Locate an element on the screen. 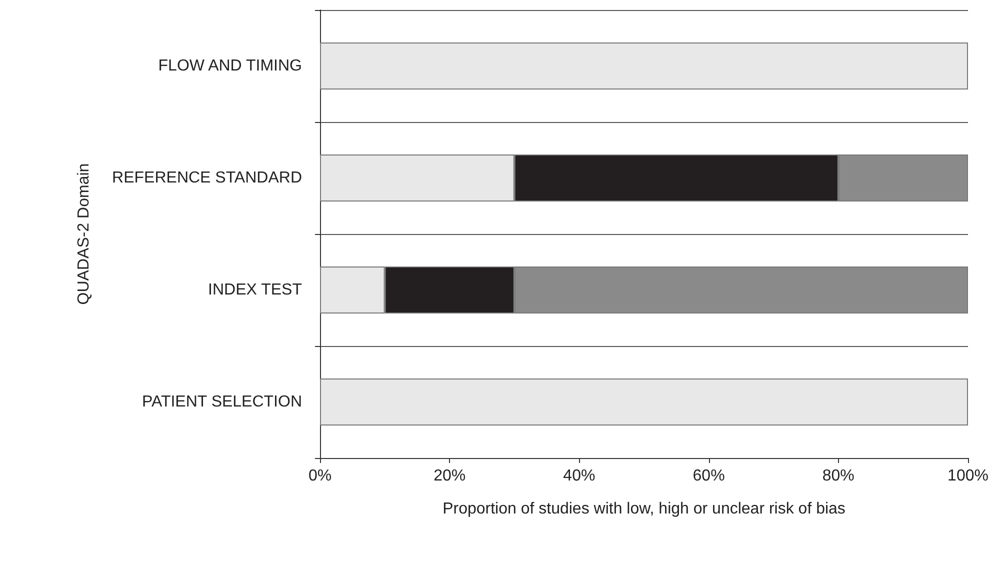 The width and height of the screenshot is (995, 585). y-axis-title: QUADAS-2 Domain is located at coordinates (84, 234).